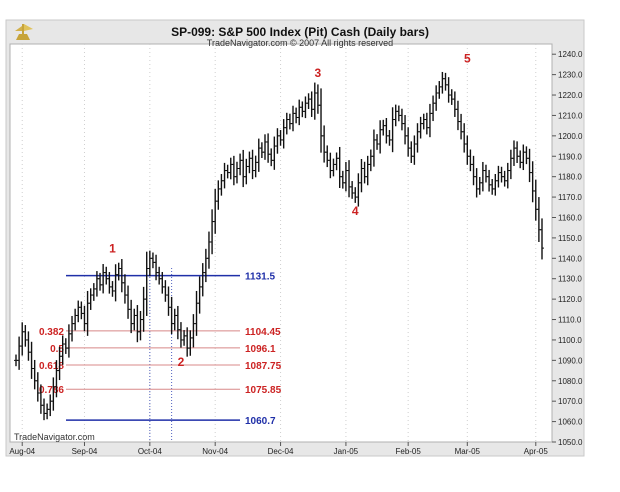  What do you see at coordinates (570, 279) in the screenshot?
I see `y-tick-label: 1130.0` at bounding box center [570, 279].